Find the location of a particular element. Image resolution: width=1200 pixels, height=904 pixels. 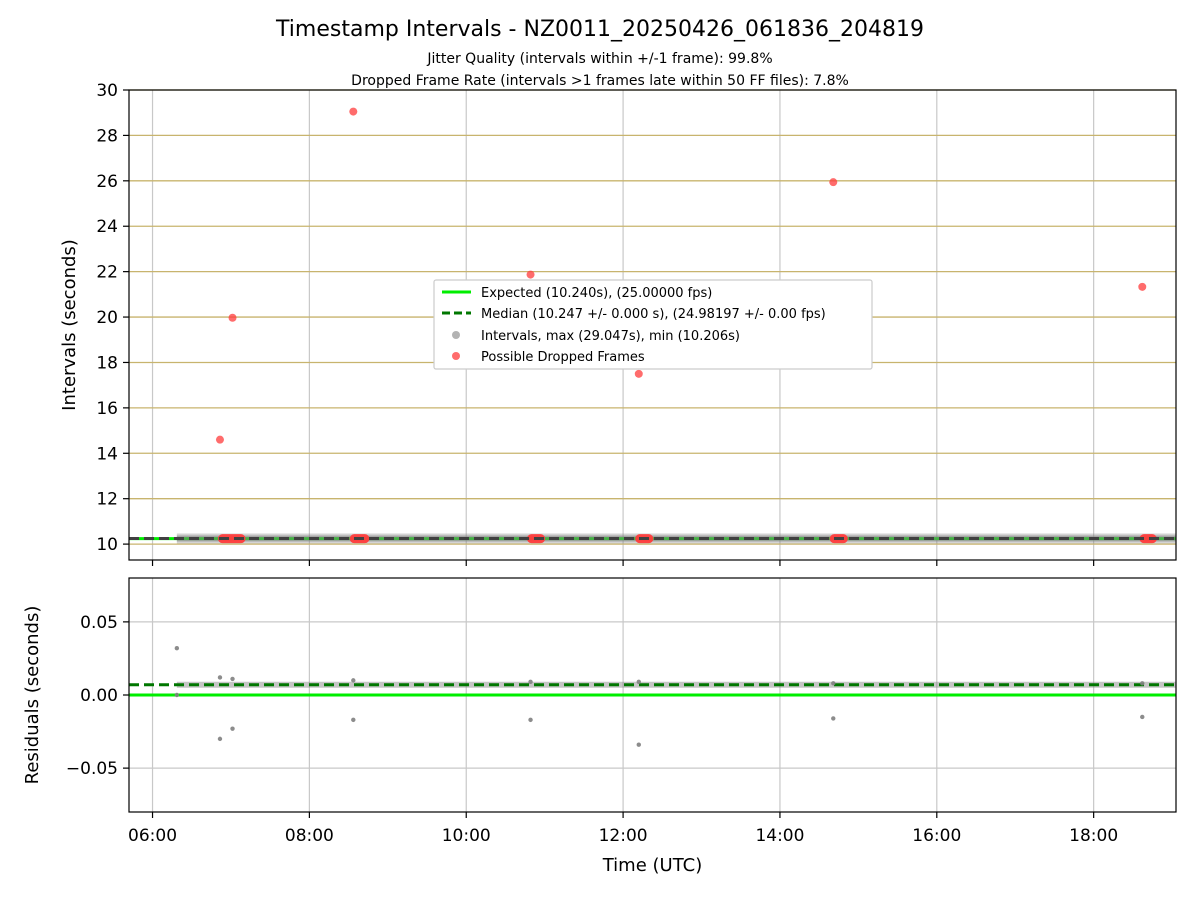

legend-intervals-label: Intervals, max (29.047s), min (10.206s) is located at coordinates (610, 336).